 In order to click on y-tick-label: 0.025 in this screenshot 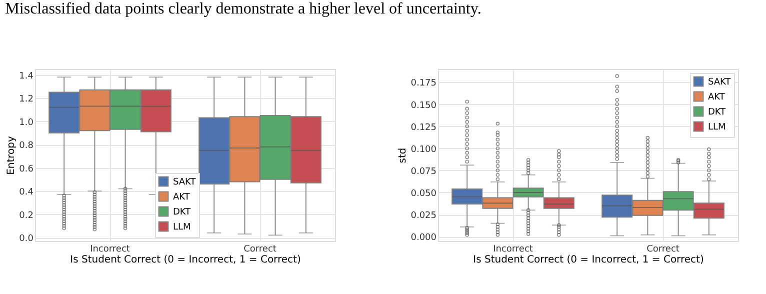, I will do `click(423, 216)`.